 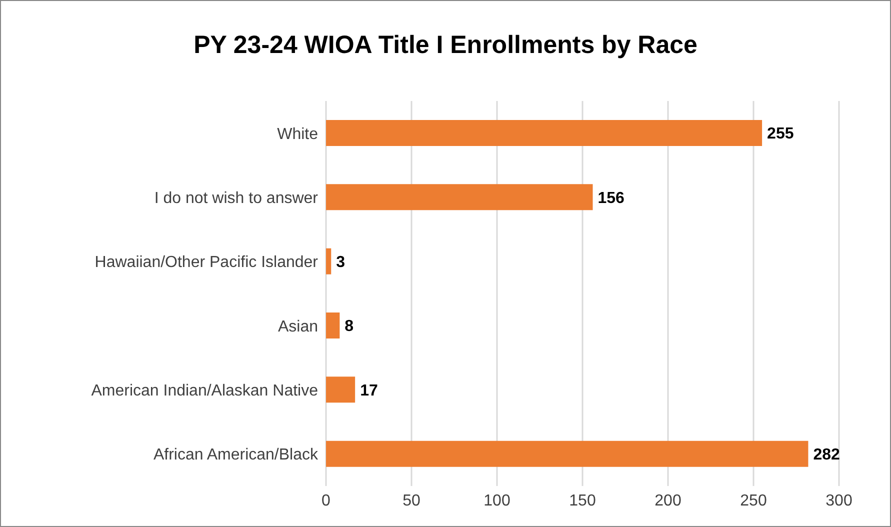 I want to click on x-tick-label: 50, so click(x=411, y=501).